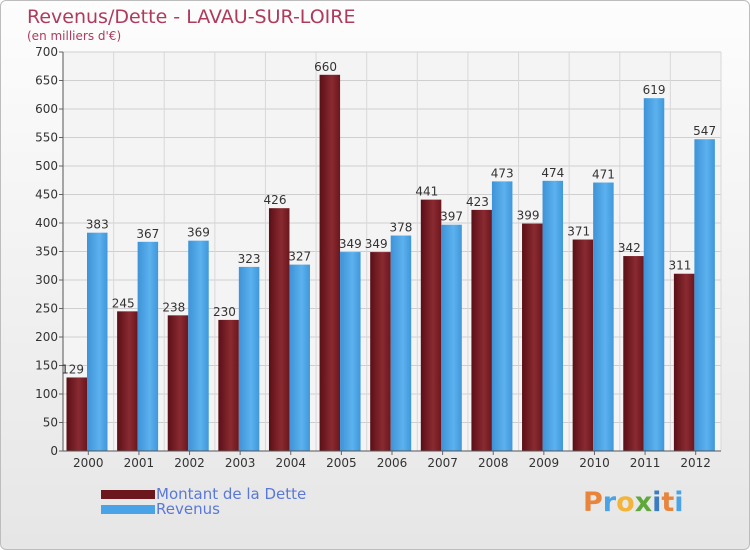 The width and height of the screenshot is (750, 550). What do you see at coordinates (198, 345) in the screenshot?
I see `bar-revenue-2002` at bounding box center [198, 345].